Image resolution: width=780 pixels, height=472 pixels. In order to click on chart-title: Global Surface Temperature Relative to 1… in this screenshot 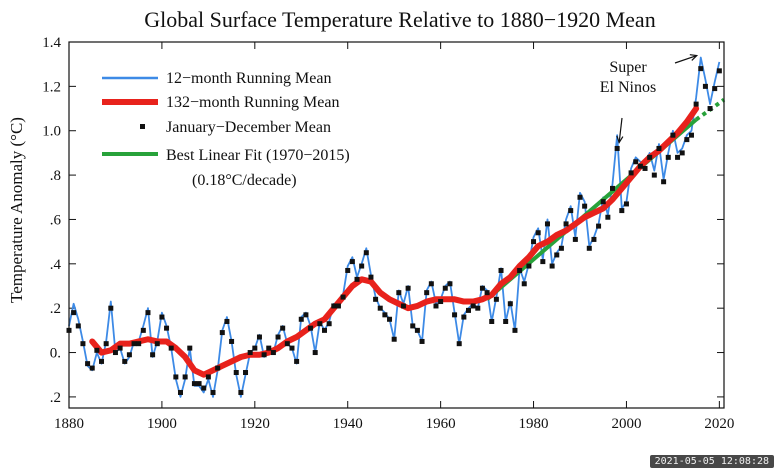, I will do `click(399, 19)`.